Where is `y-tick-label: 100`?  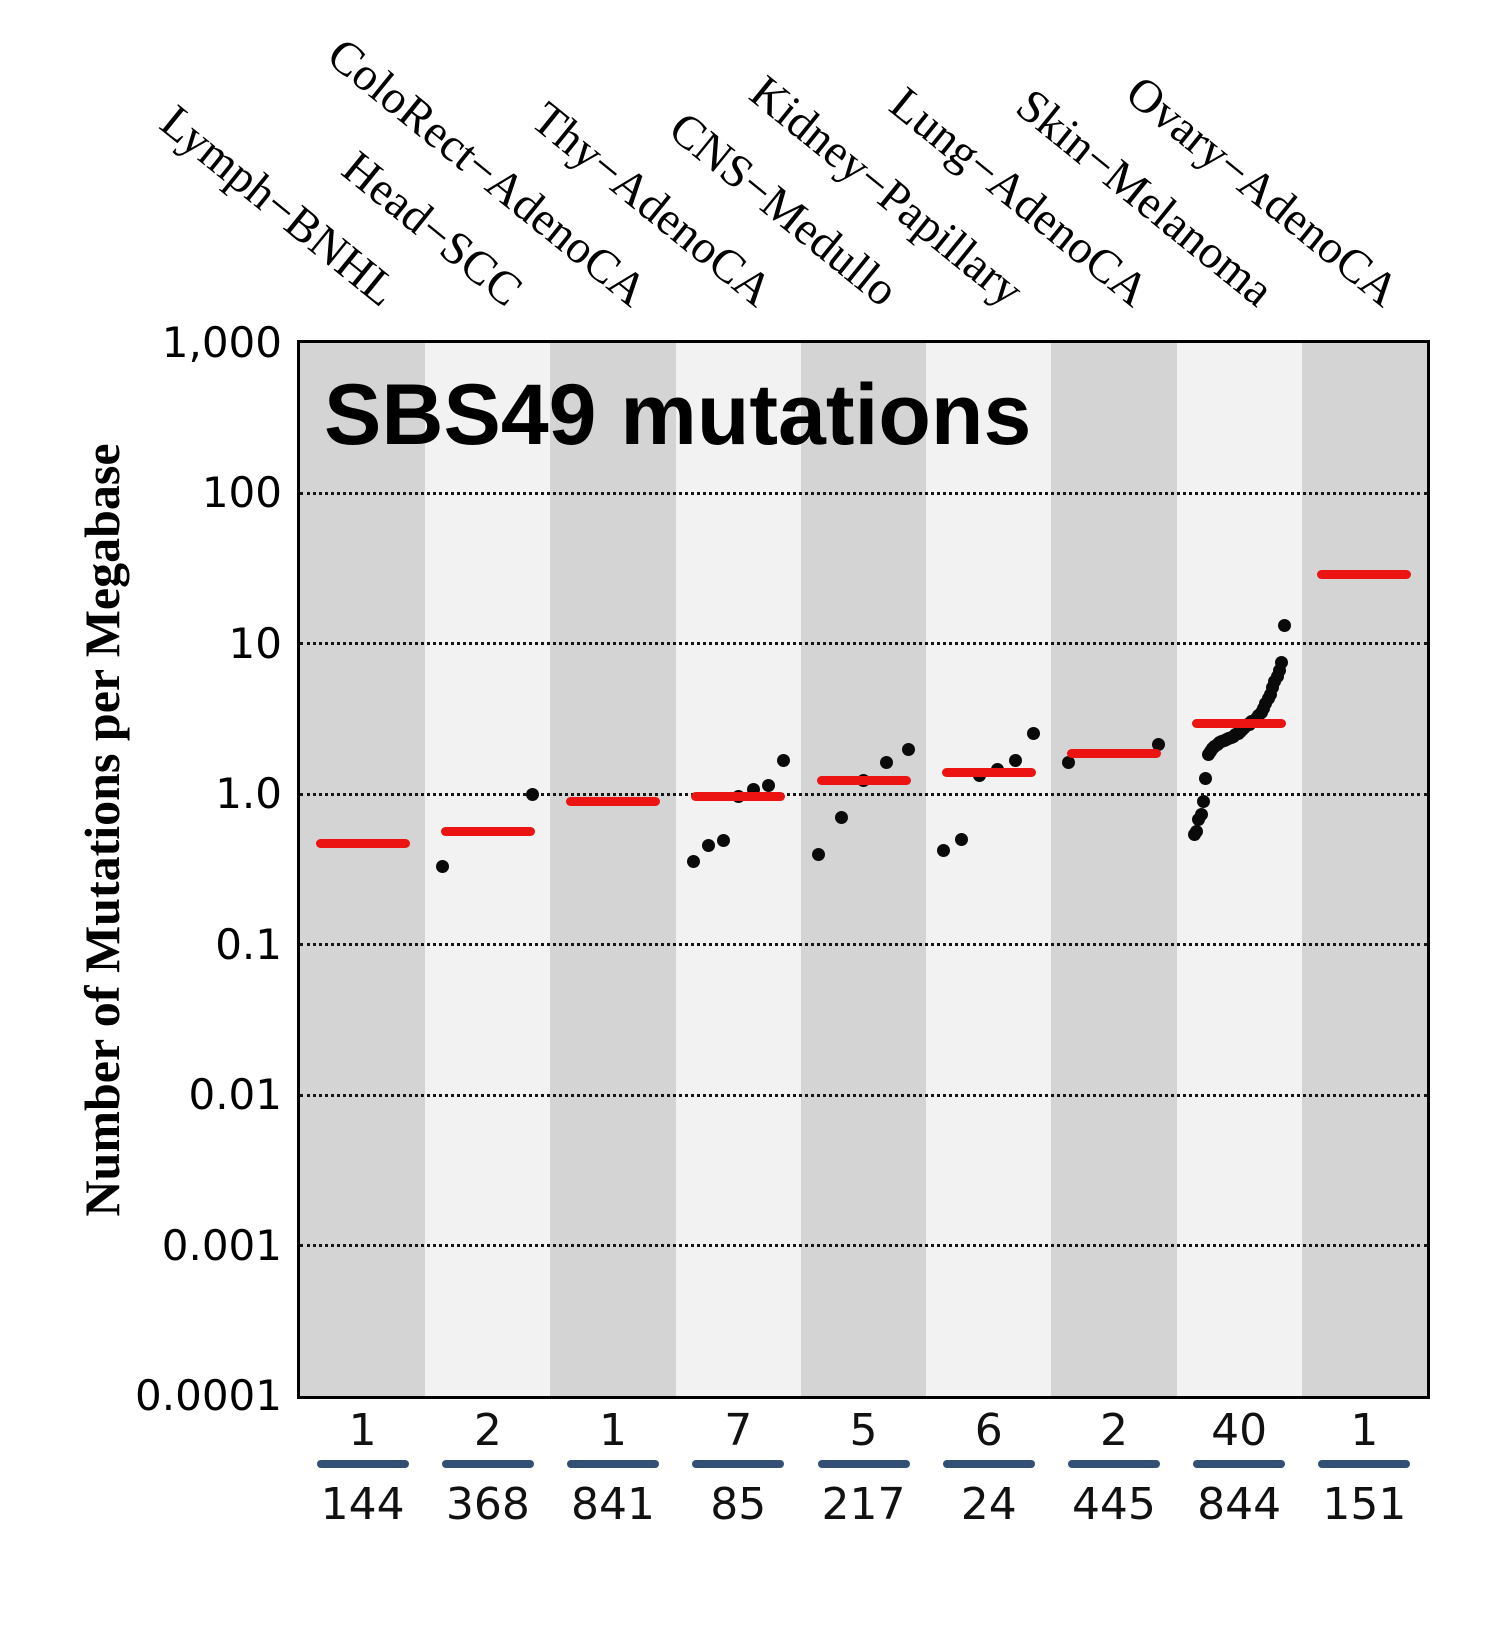 y-tick-label: 100 is located at coordinates (241, 493).